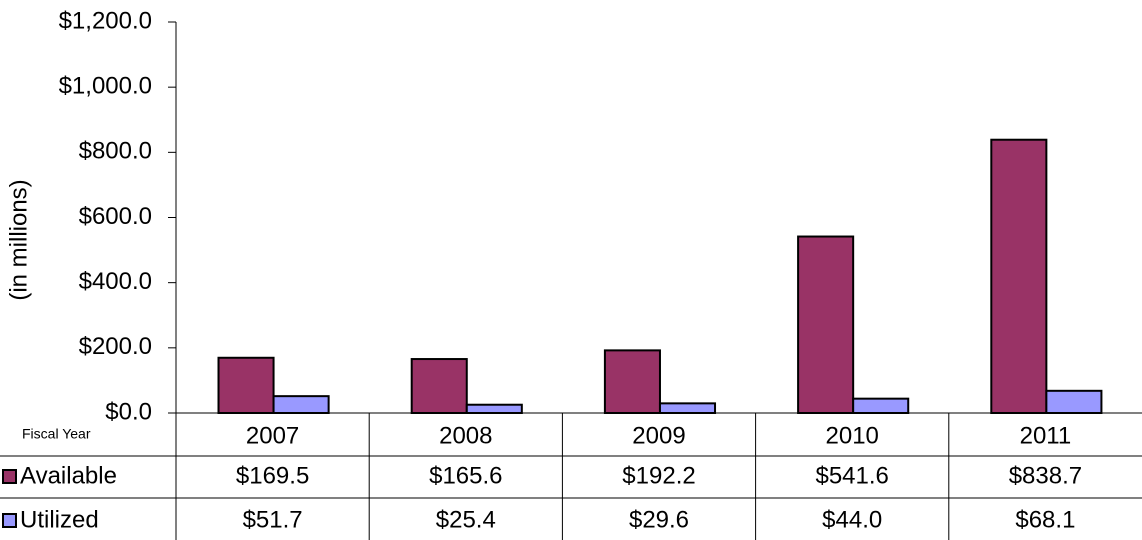  I want to click on x-tick-label: 2008, so click(465, 435).